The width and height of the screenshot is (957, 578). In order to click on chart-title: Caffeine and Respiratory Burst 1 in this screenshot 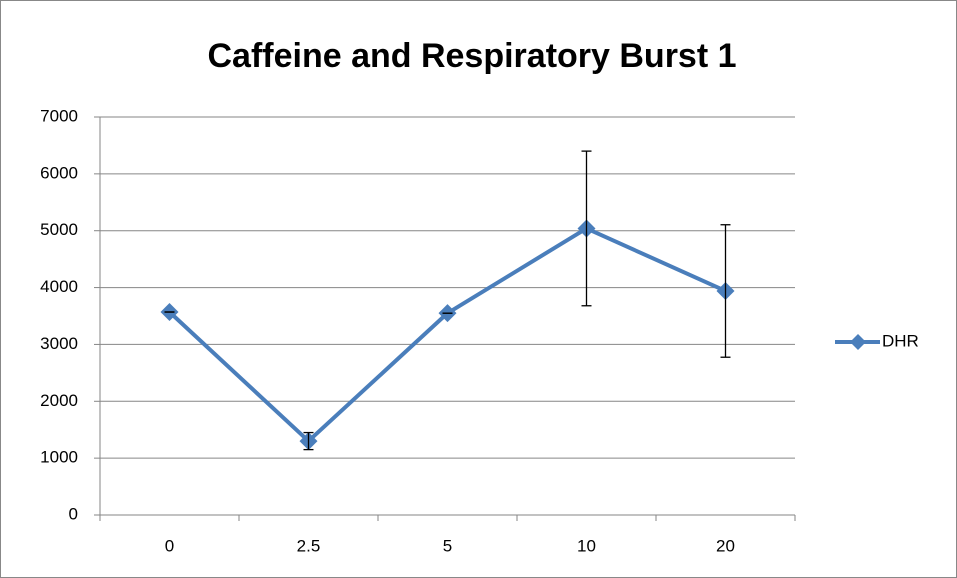, I will do `click(471, 56)`.